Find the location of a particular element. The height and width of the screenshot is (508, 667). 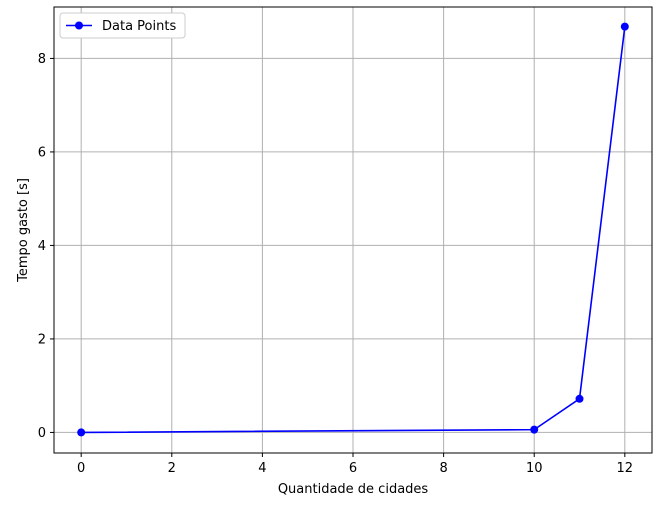

x-tick-label: 2 is located at coordinates (172, 468).